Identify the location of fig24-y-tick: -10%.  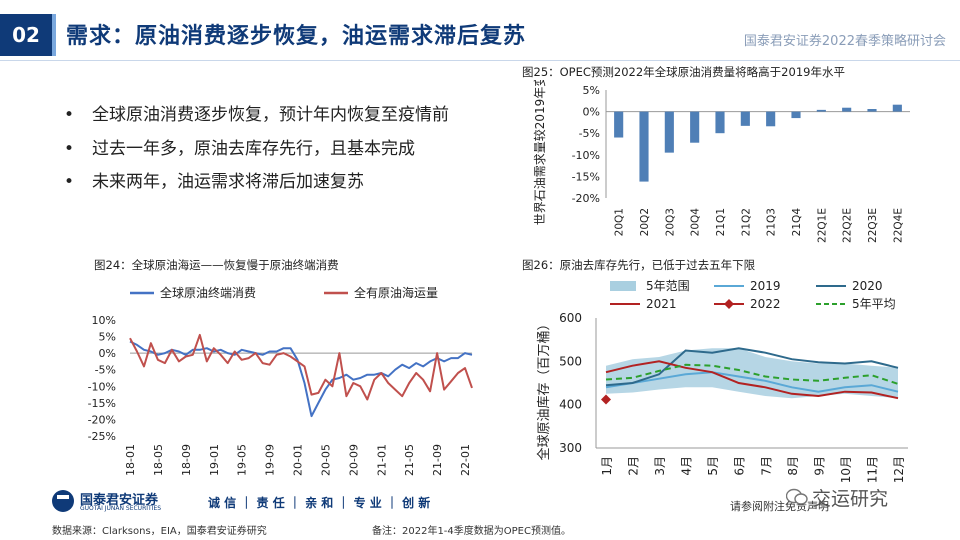
(102, 386).